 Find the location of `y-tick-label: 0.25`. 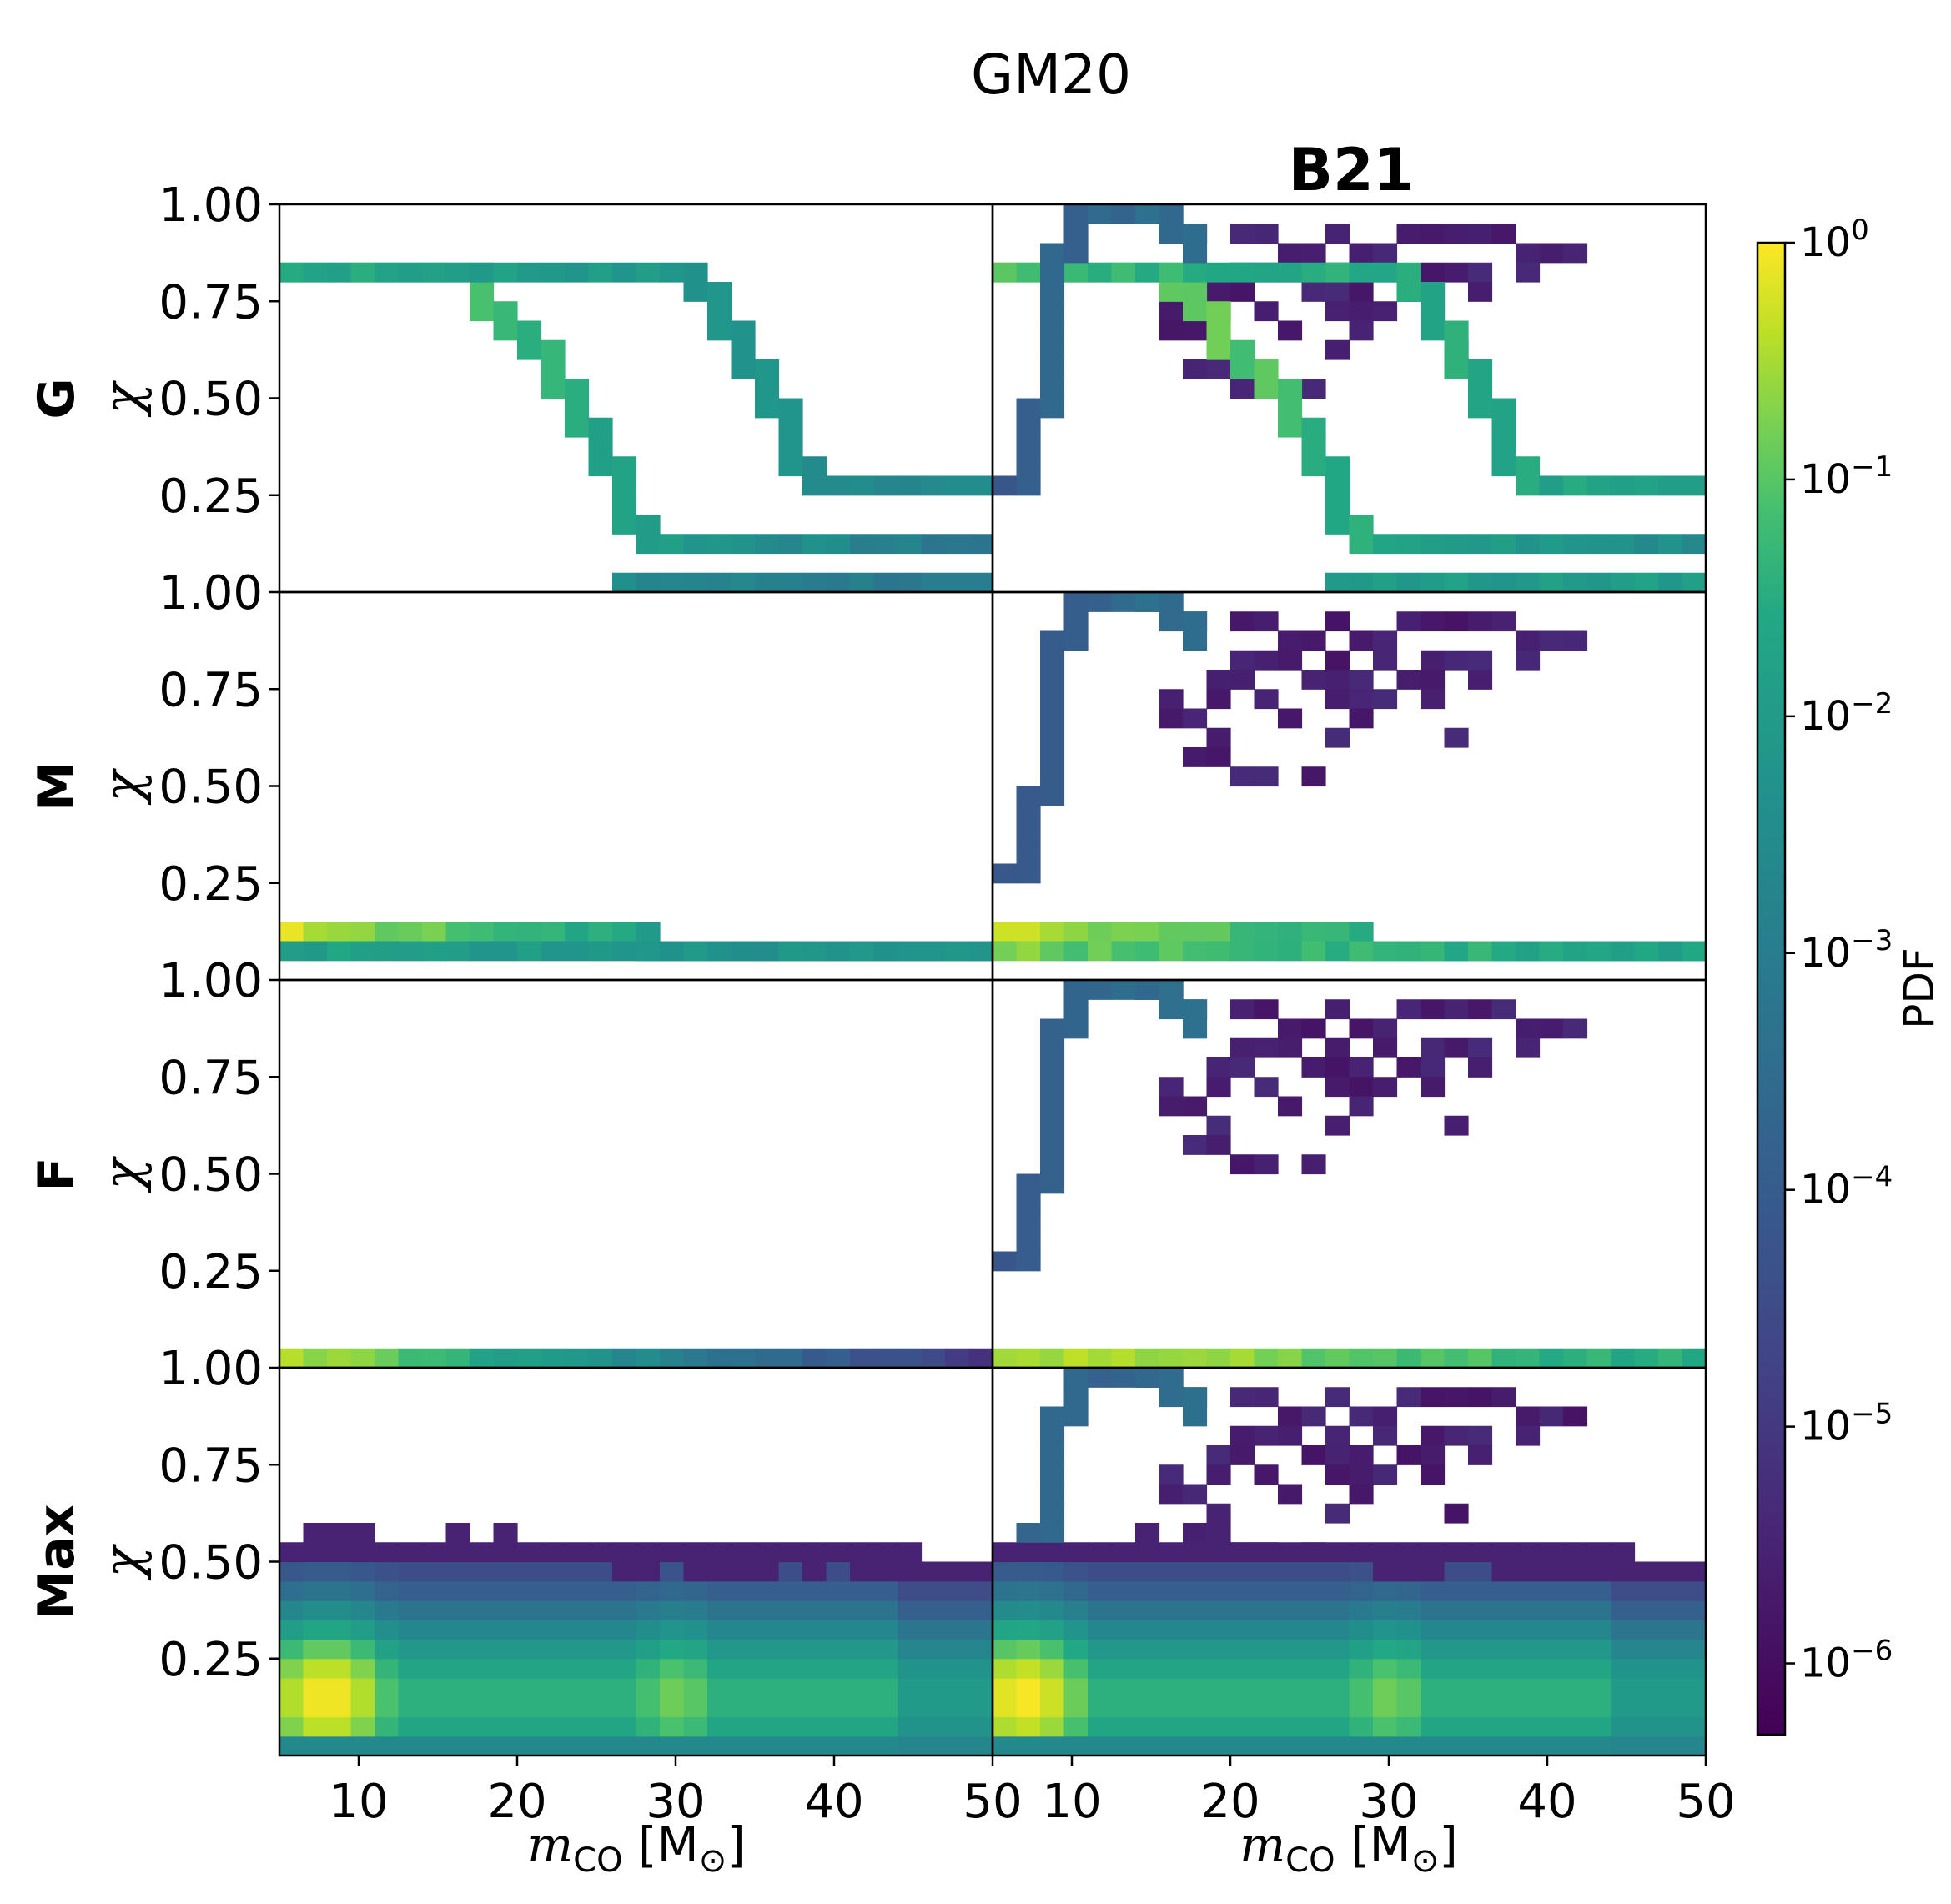

y-tick-label: 0.25 is located at coordinates (210, 1660).